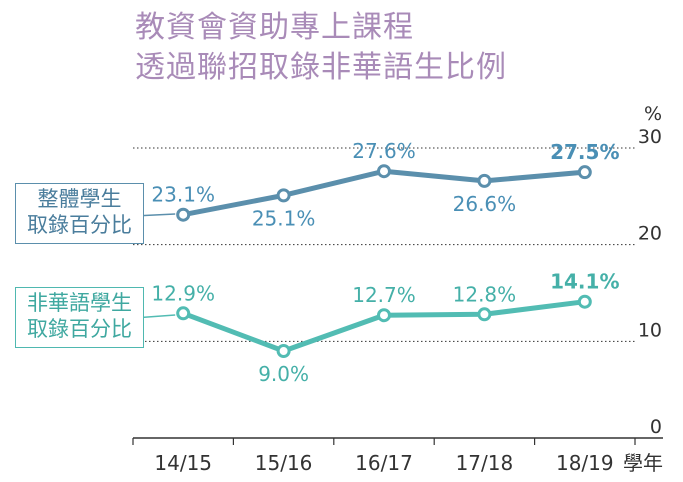 Image resolution: width=683 pixels, height=482 pixels. Describe the element at coordinates (284, 463) in the screenshot. I see `x-tick-label-15-16: 15/16` at that location.